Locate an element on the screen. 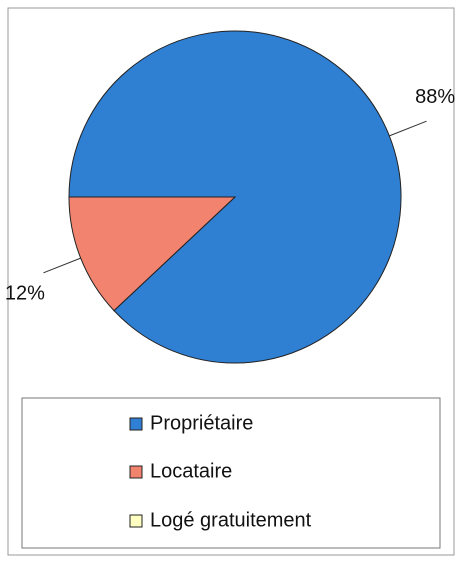 The height and width of the screenshot is (563, 462). legend-label: Propriétaire is located at coordinates (201, 423).